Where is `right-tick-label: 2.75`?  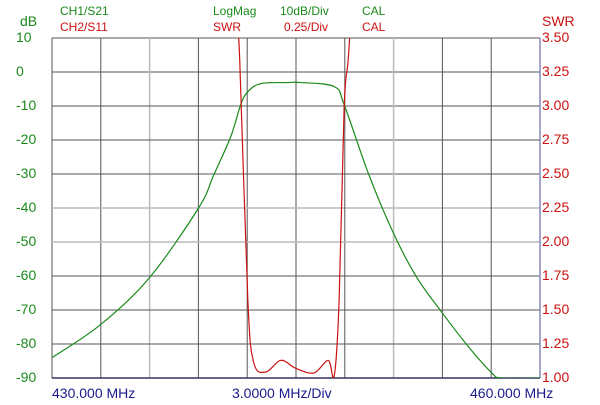 right-tick-label: 2.75 is located at coordinates (556, 139).